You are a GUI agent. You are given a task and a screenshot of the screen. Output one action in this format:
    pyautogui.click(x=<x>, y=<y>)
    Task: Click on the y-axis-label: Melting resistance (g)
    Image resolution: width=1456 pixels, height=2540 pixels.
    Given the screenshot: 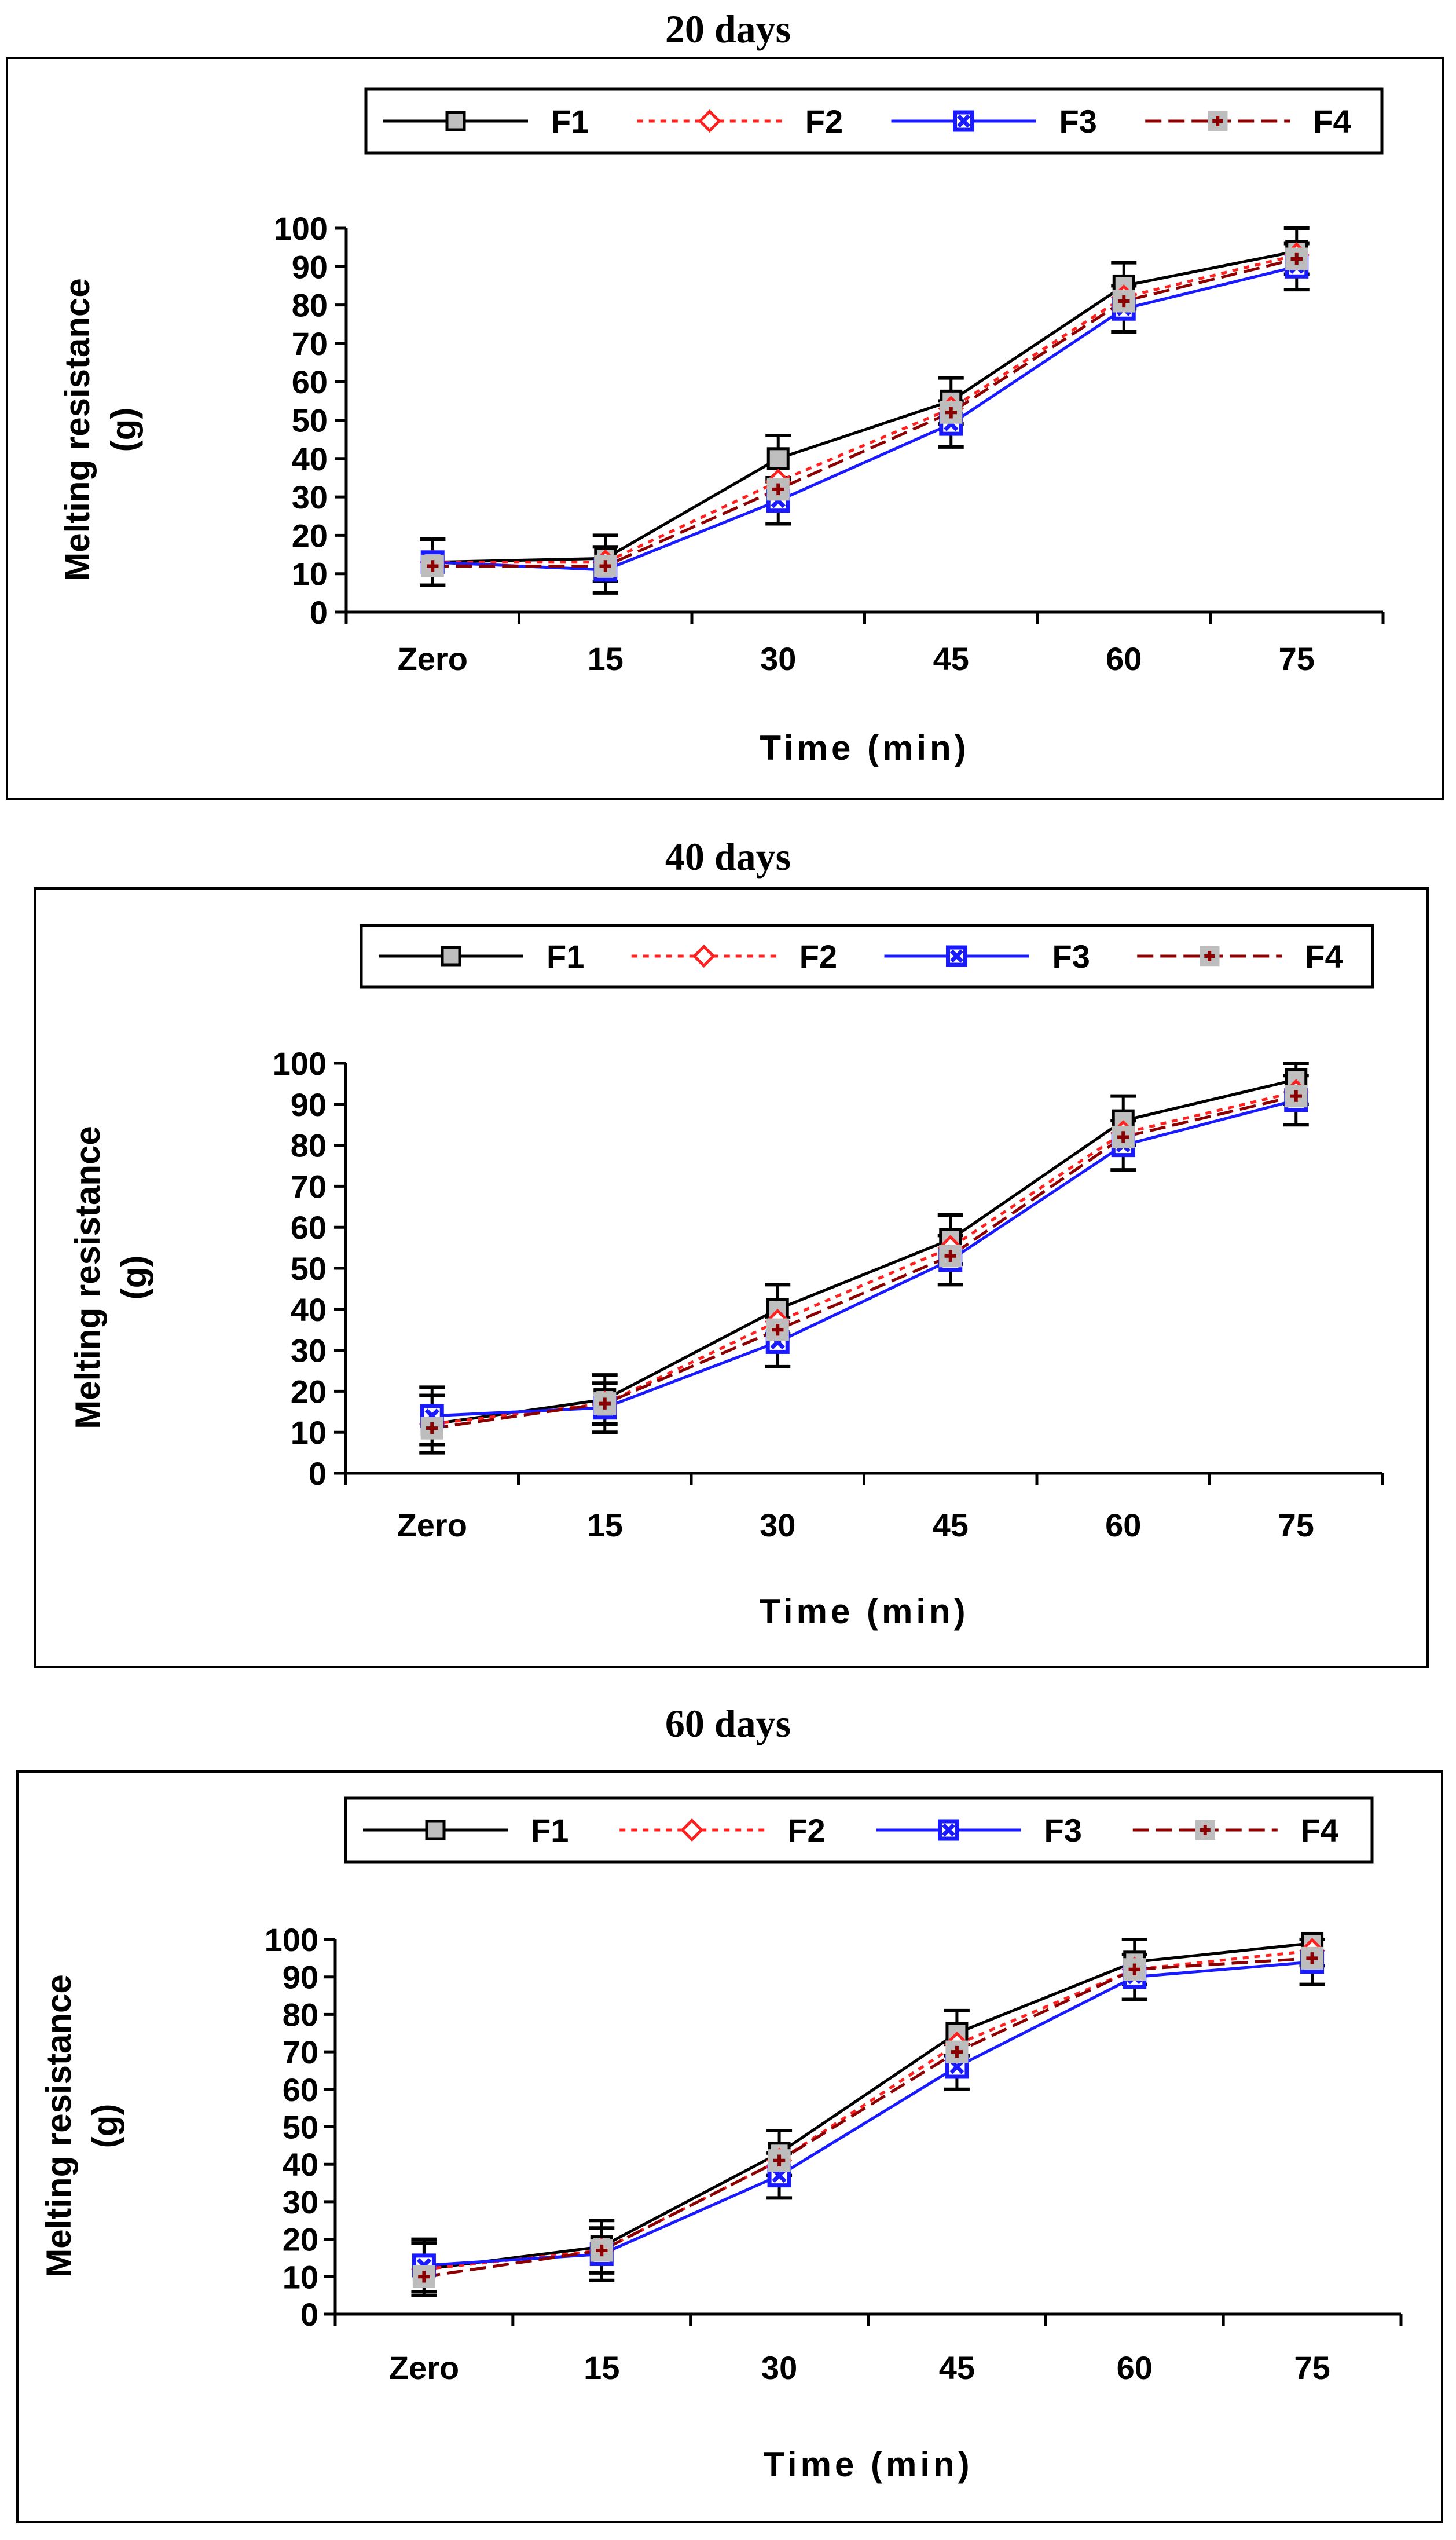 What is the action you would take?
    pyautogui.click(x=81, y=2126)
    